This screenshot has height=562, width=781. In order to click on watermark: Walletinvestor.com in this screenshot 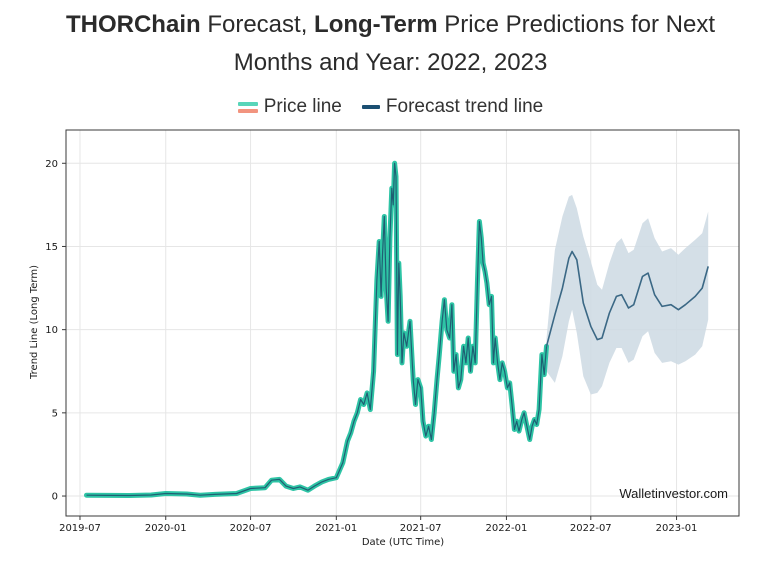, I will do `click(673, 493)`.